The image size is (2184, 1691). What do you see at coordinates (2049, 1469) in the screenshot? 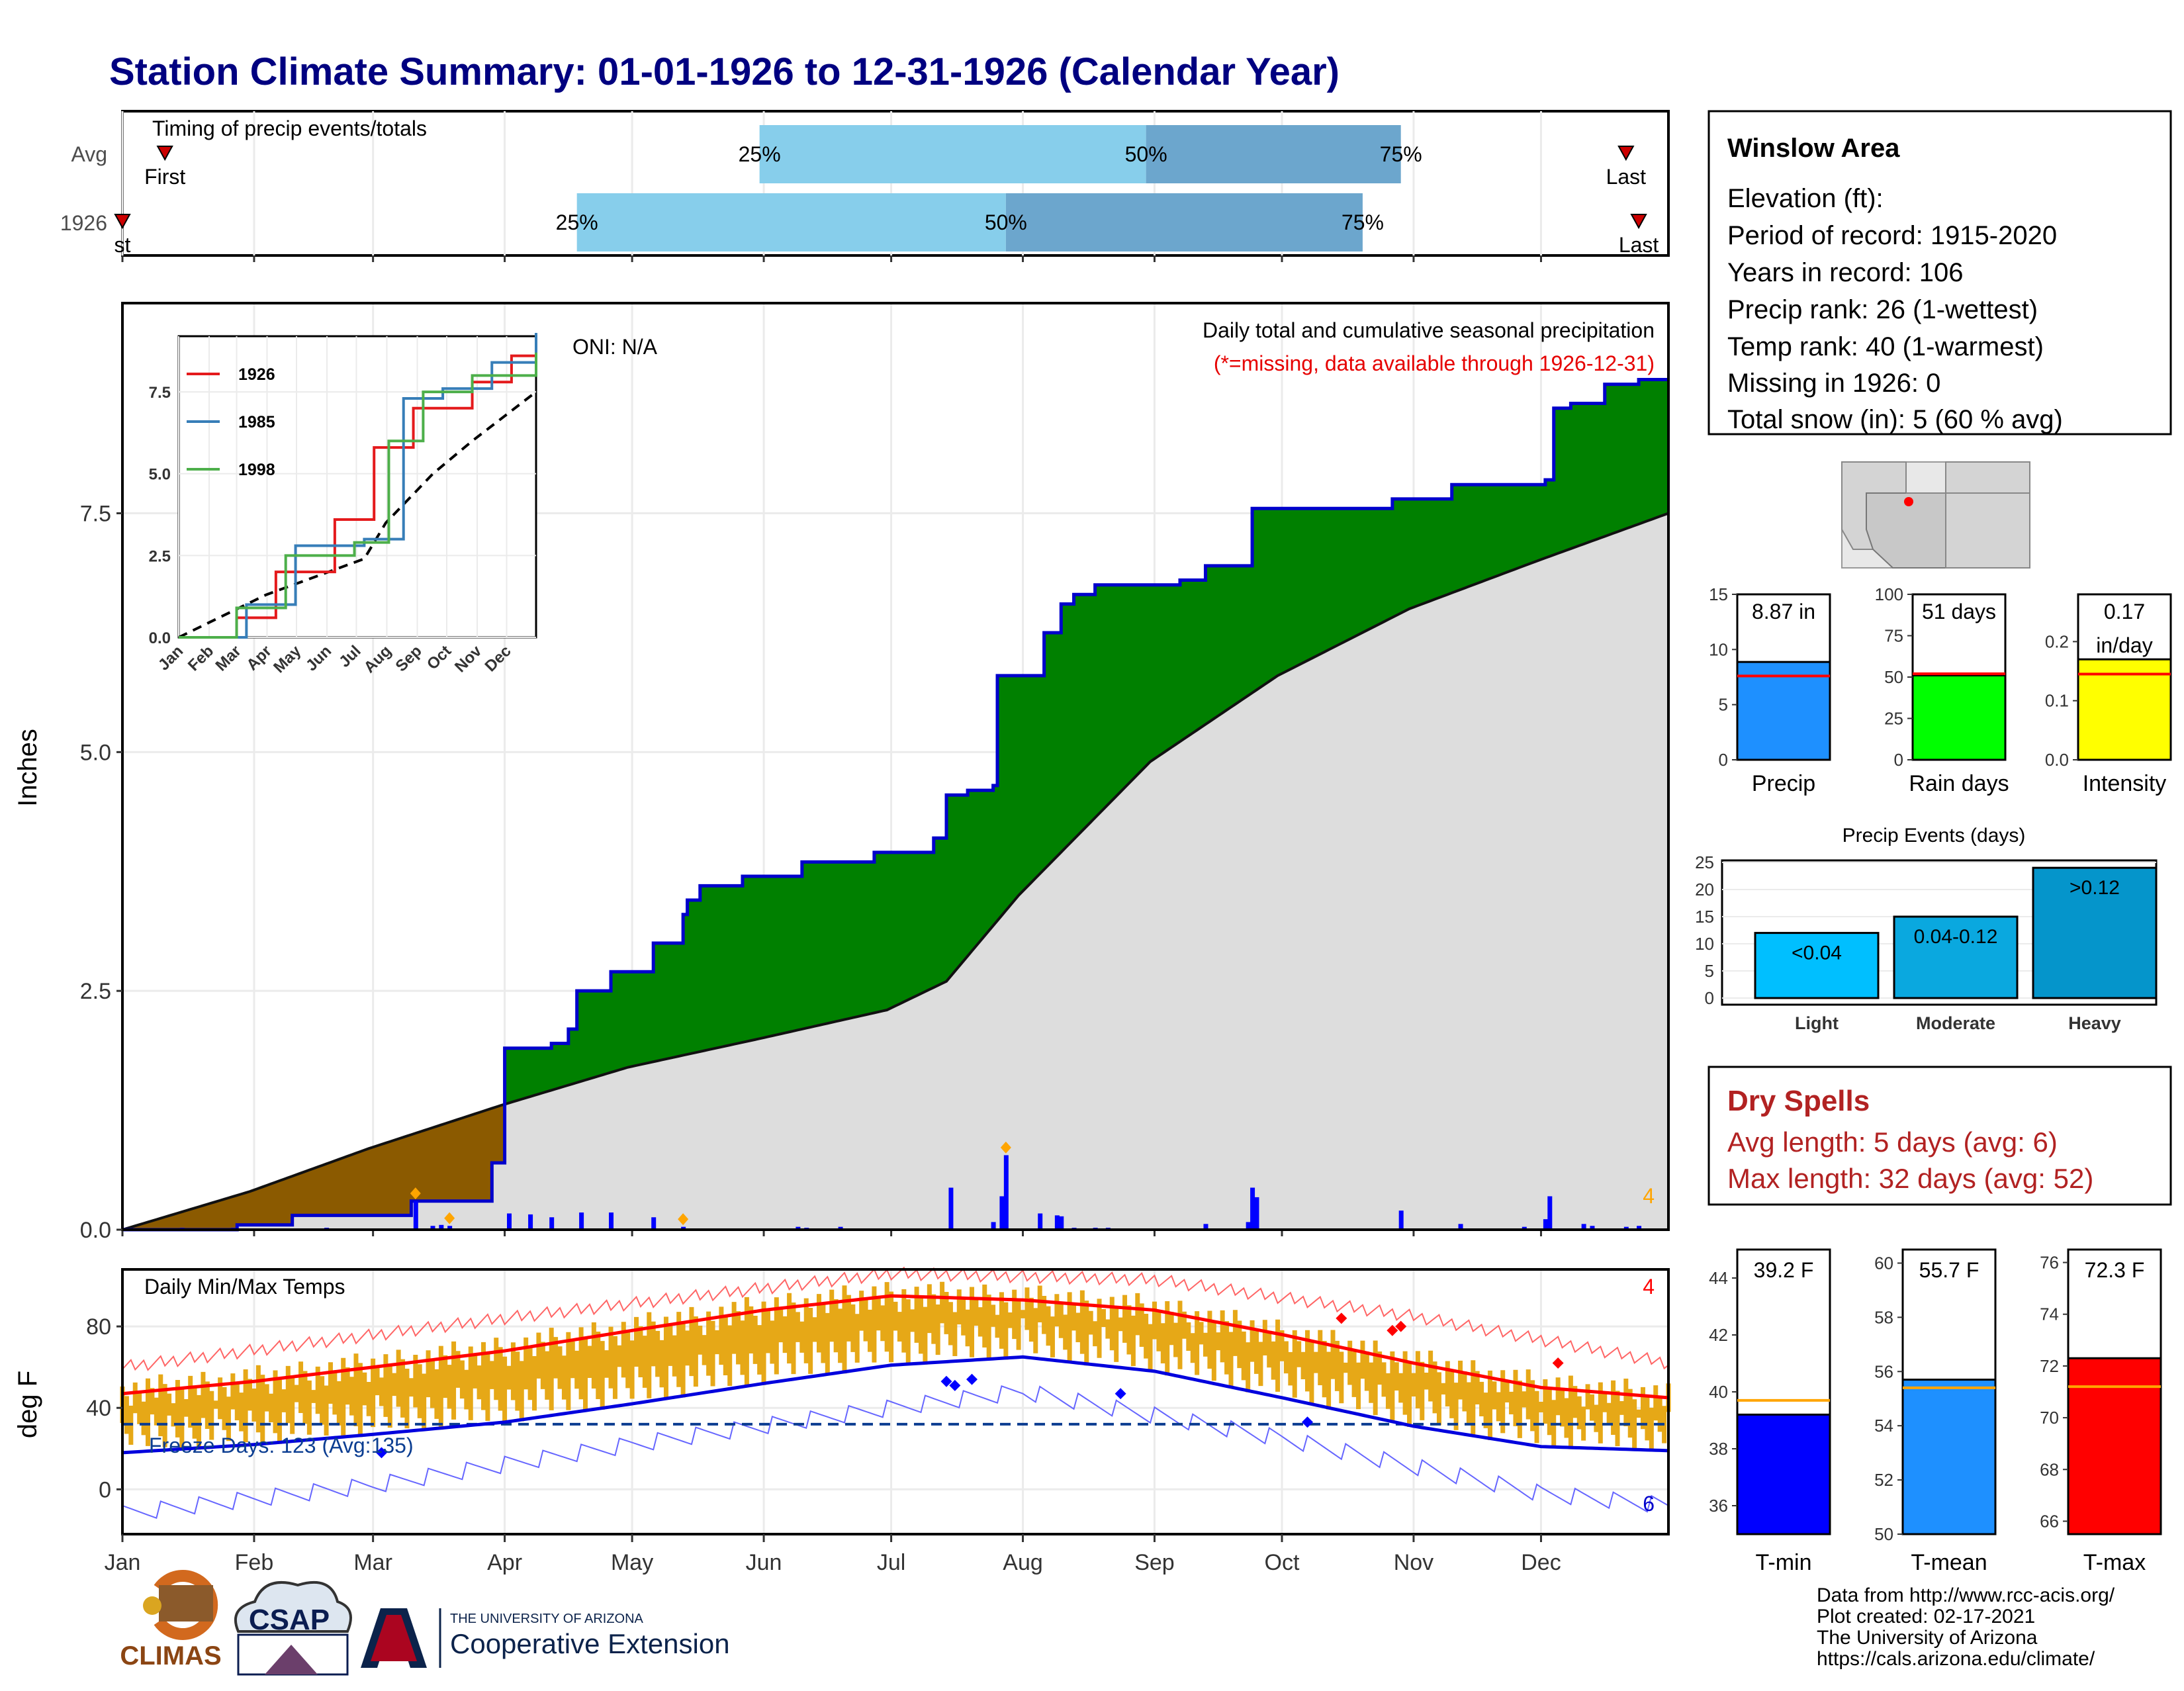
I see `temp-bar-ytick-2-1: 68` at bounding box center [2049, 1469].